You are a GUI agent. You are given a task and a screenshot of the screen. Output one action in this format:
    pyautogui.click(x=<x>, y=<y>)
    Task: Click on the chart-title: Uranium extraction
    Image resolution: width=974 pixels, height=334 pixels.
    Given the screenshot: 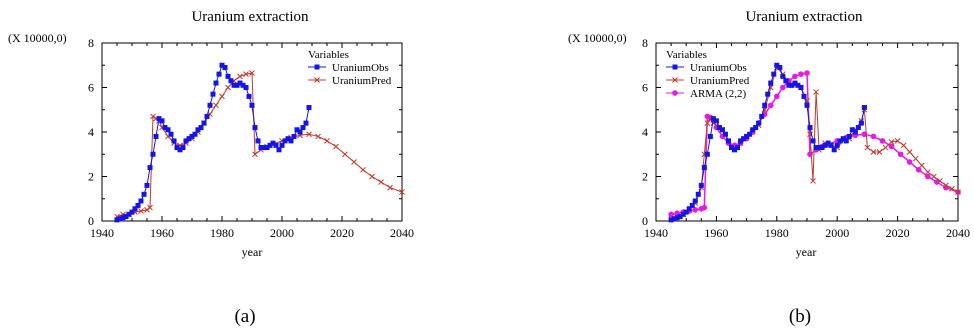 What is the action you would take?
    pyautogui.click(x=250, y=17)
    